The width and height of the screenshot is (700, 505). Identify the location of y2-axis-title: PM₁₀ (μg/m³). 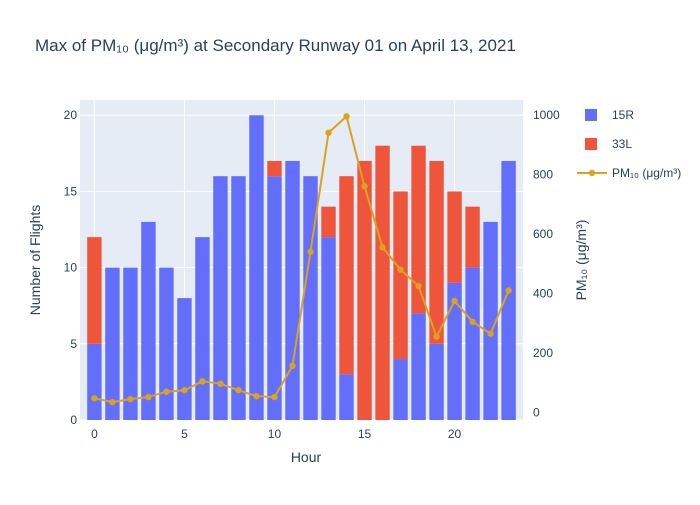
(581, 260).